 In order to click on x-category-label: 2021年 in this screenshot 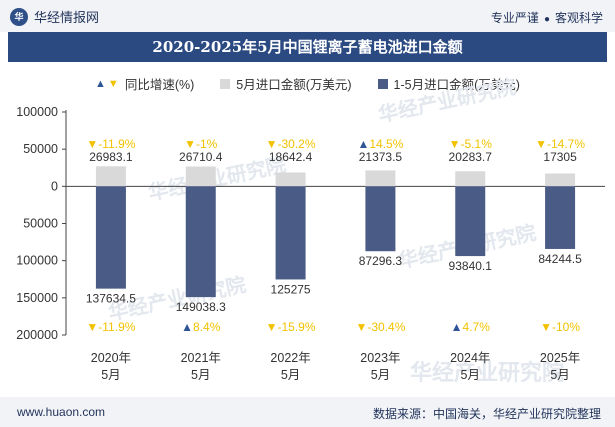, I will do `click(201, 358)`.